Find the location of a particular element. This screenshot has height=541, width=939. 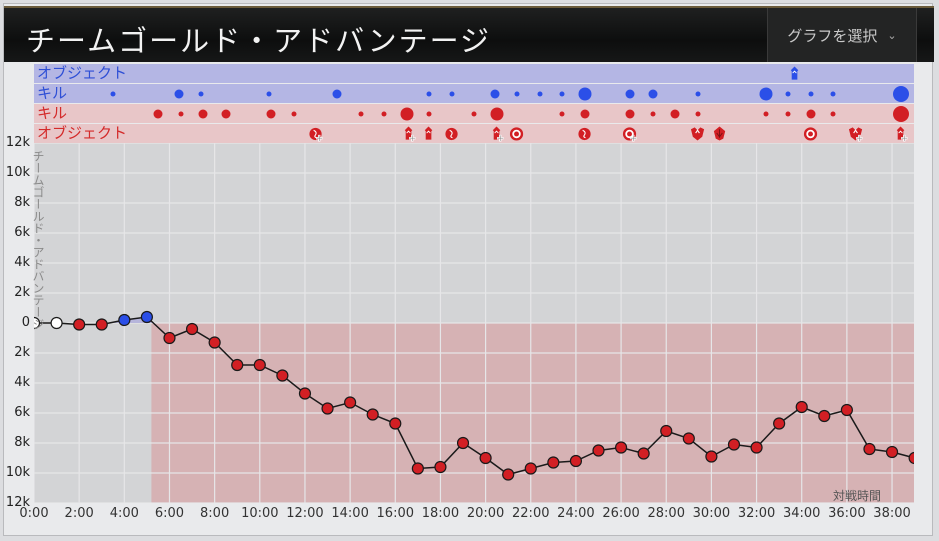

x-axis-label: 対戦時間 is located at coordinates (857, 496).